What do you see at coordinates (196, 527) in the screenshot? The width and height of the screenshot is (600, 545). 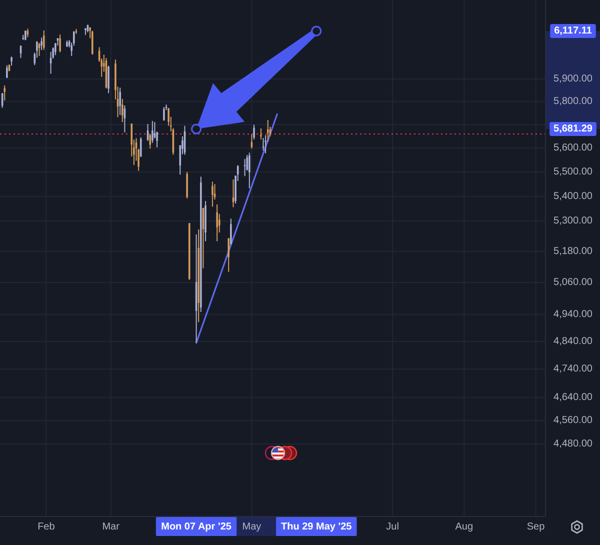 I see `x-tick-label: Mon 07 Apr '25` at bounding box center [196, 527].